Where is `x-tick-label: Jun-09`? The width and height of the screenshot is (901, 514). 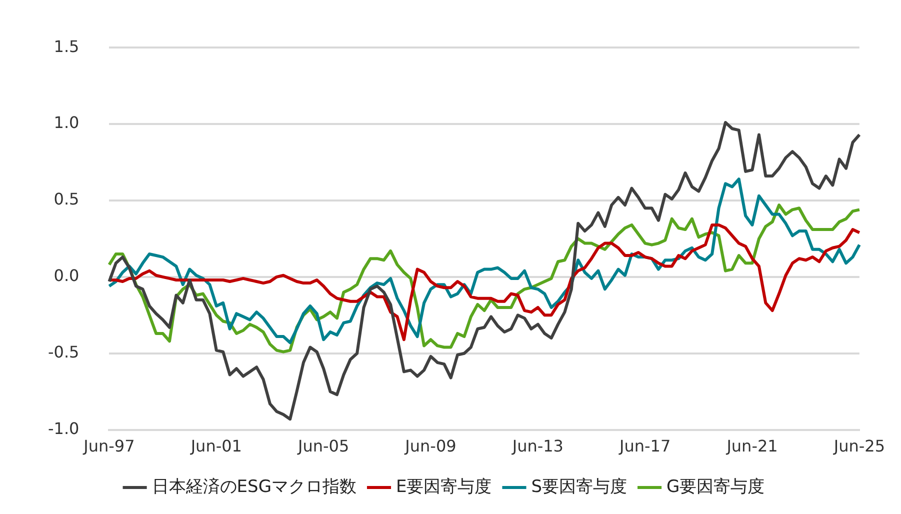 x-tick-label: Jun-09 is located at coordinates (430, 446).